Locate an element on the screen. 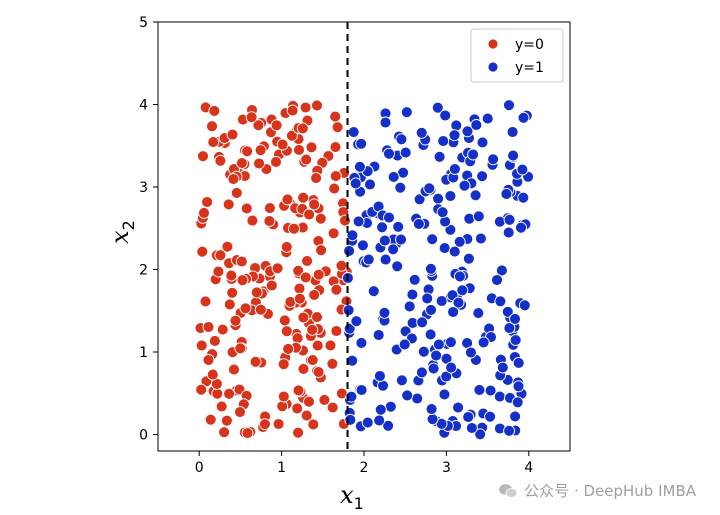  y-tick-label: 1 is located at coordinates (143, 353).